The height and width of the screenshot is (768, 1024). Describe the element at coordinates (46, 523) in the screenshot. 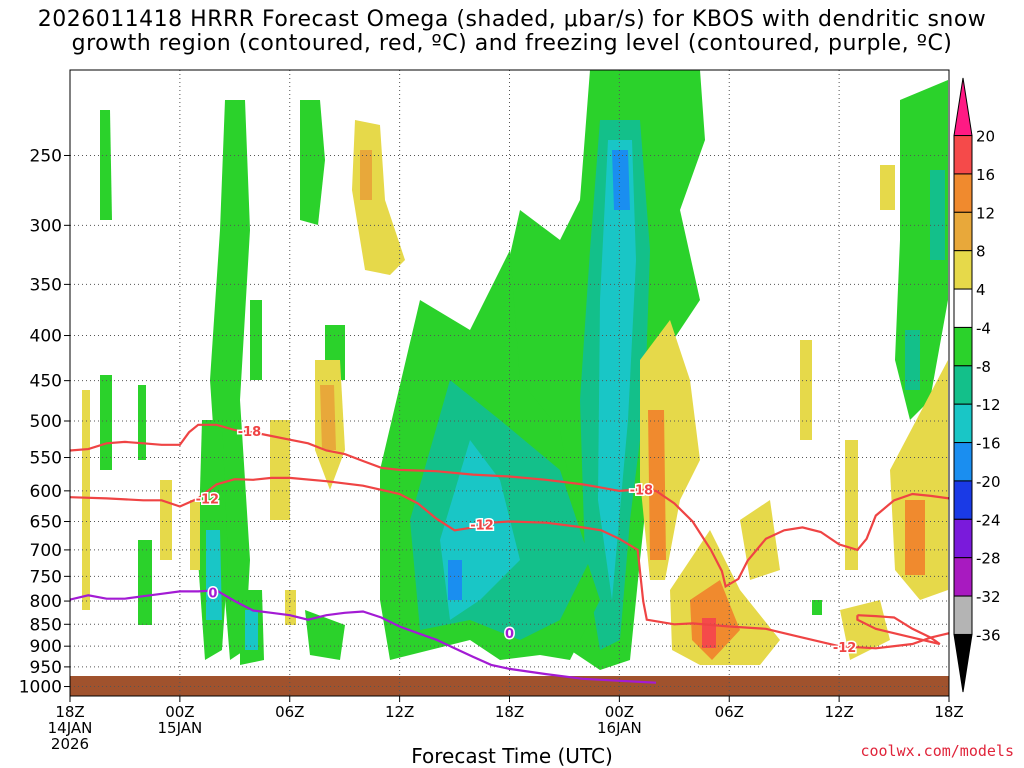

I see `y-tick-label: 650` at that location.